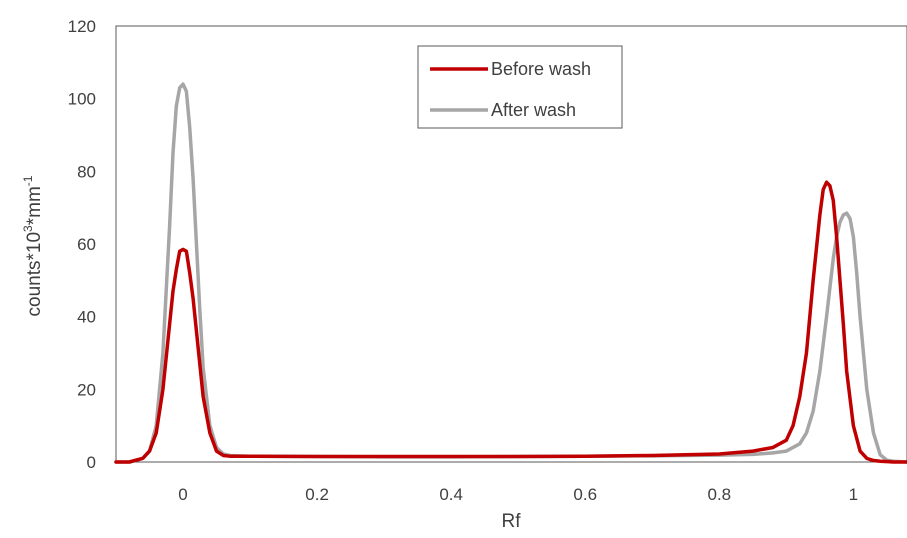  Describe the element at coordinates (512, 521) in the screenshot. I see `x-axis-title: Rf` at that location.